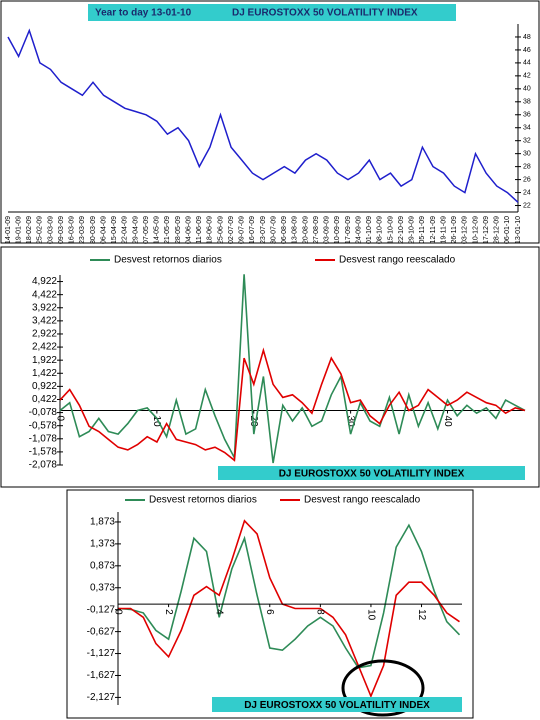 This screenshot has width=540, height=720. I want to click on y-tick-label: 28, so click(527, 166).